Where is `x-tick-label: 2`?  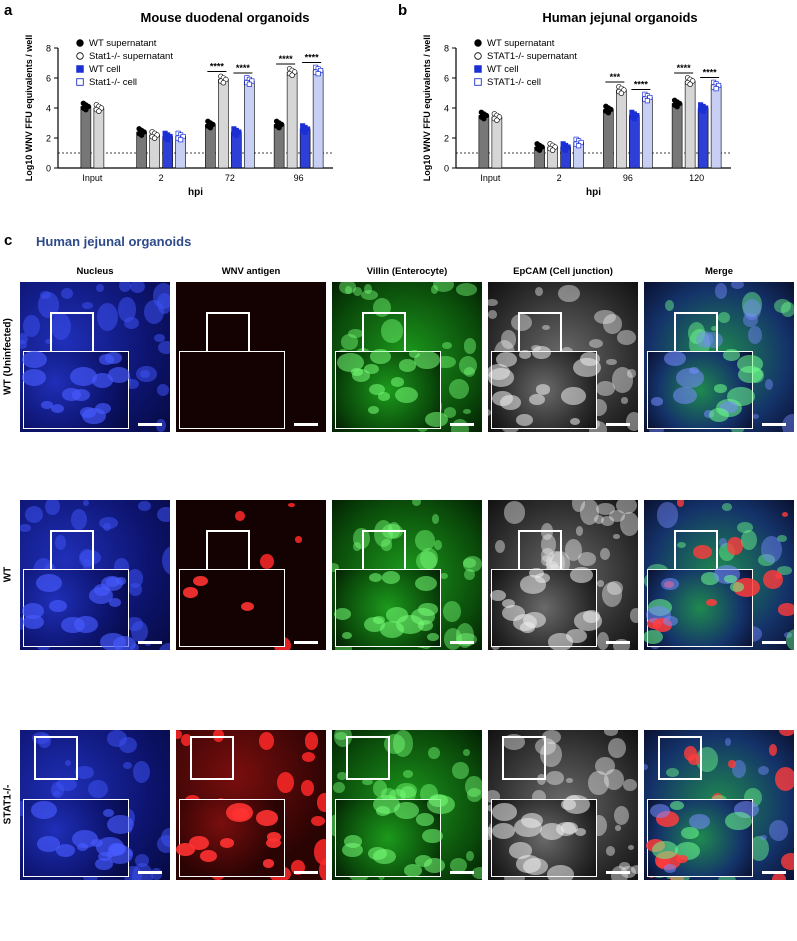
x-tick-label: 2 is located at coordinates (161, 178).